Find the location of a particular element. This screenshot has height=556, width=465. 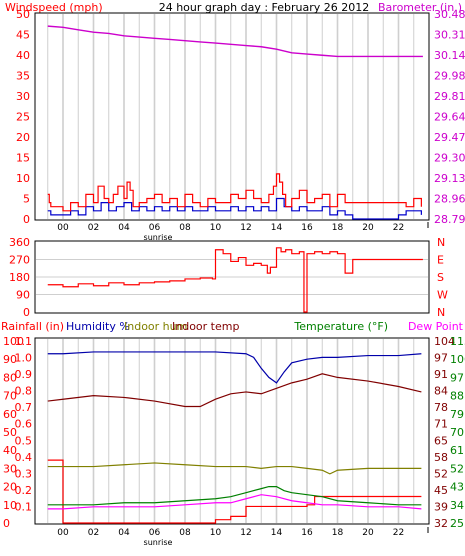

rainfall-tick: 0.7 is located at coordinates (24, 407).